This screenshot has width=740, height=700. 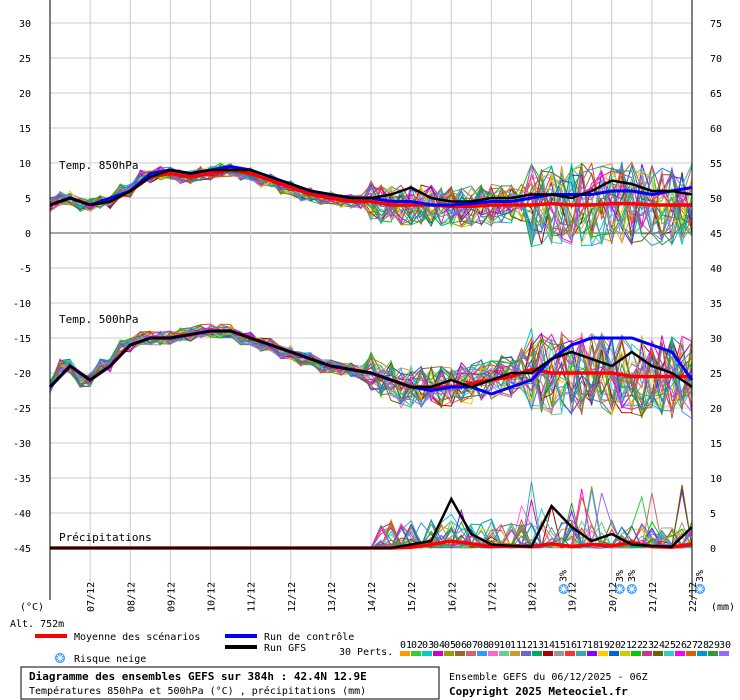 I want to click on pert-number: 09, so click(x=494, y=645).